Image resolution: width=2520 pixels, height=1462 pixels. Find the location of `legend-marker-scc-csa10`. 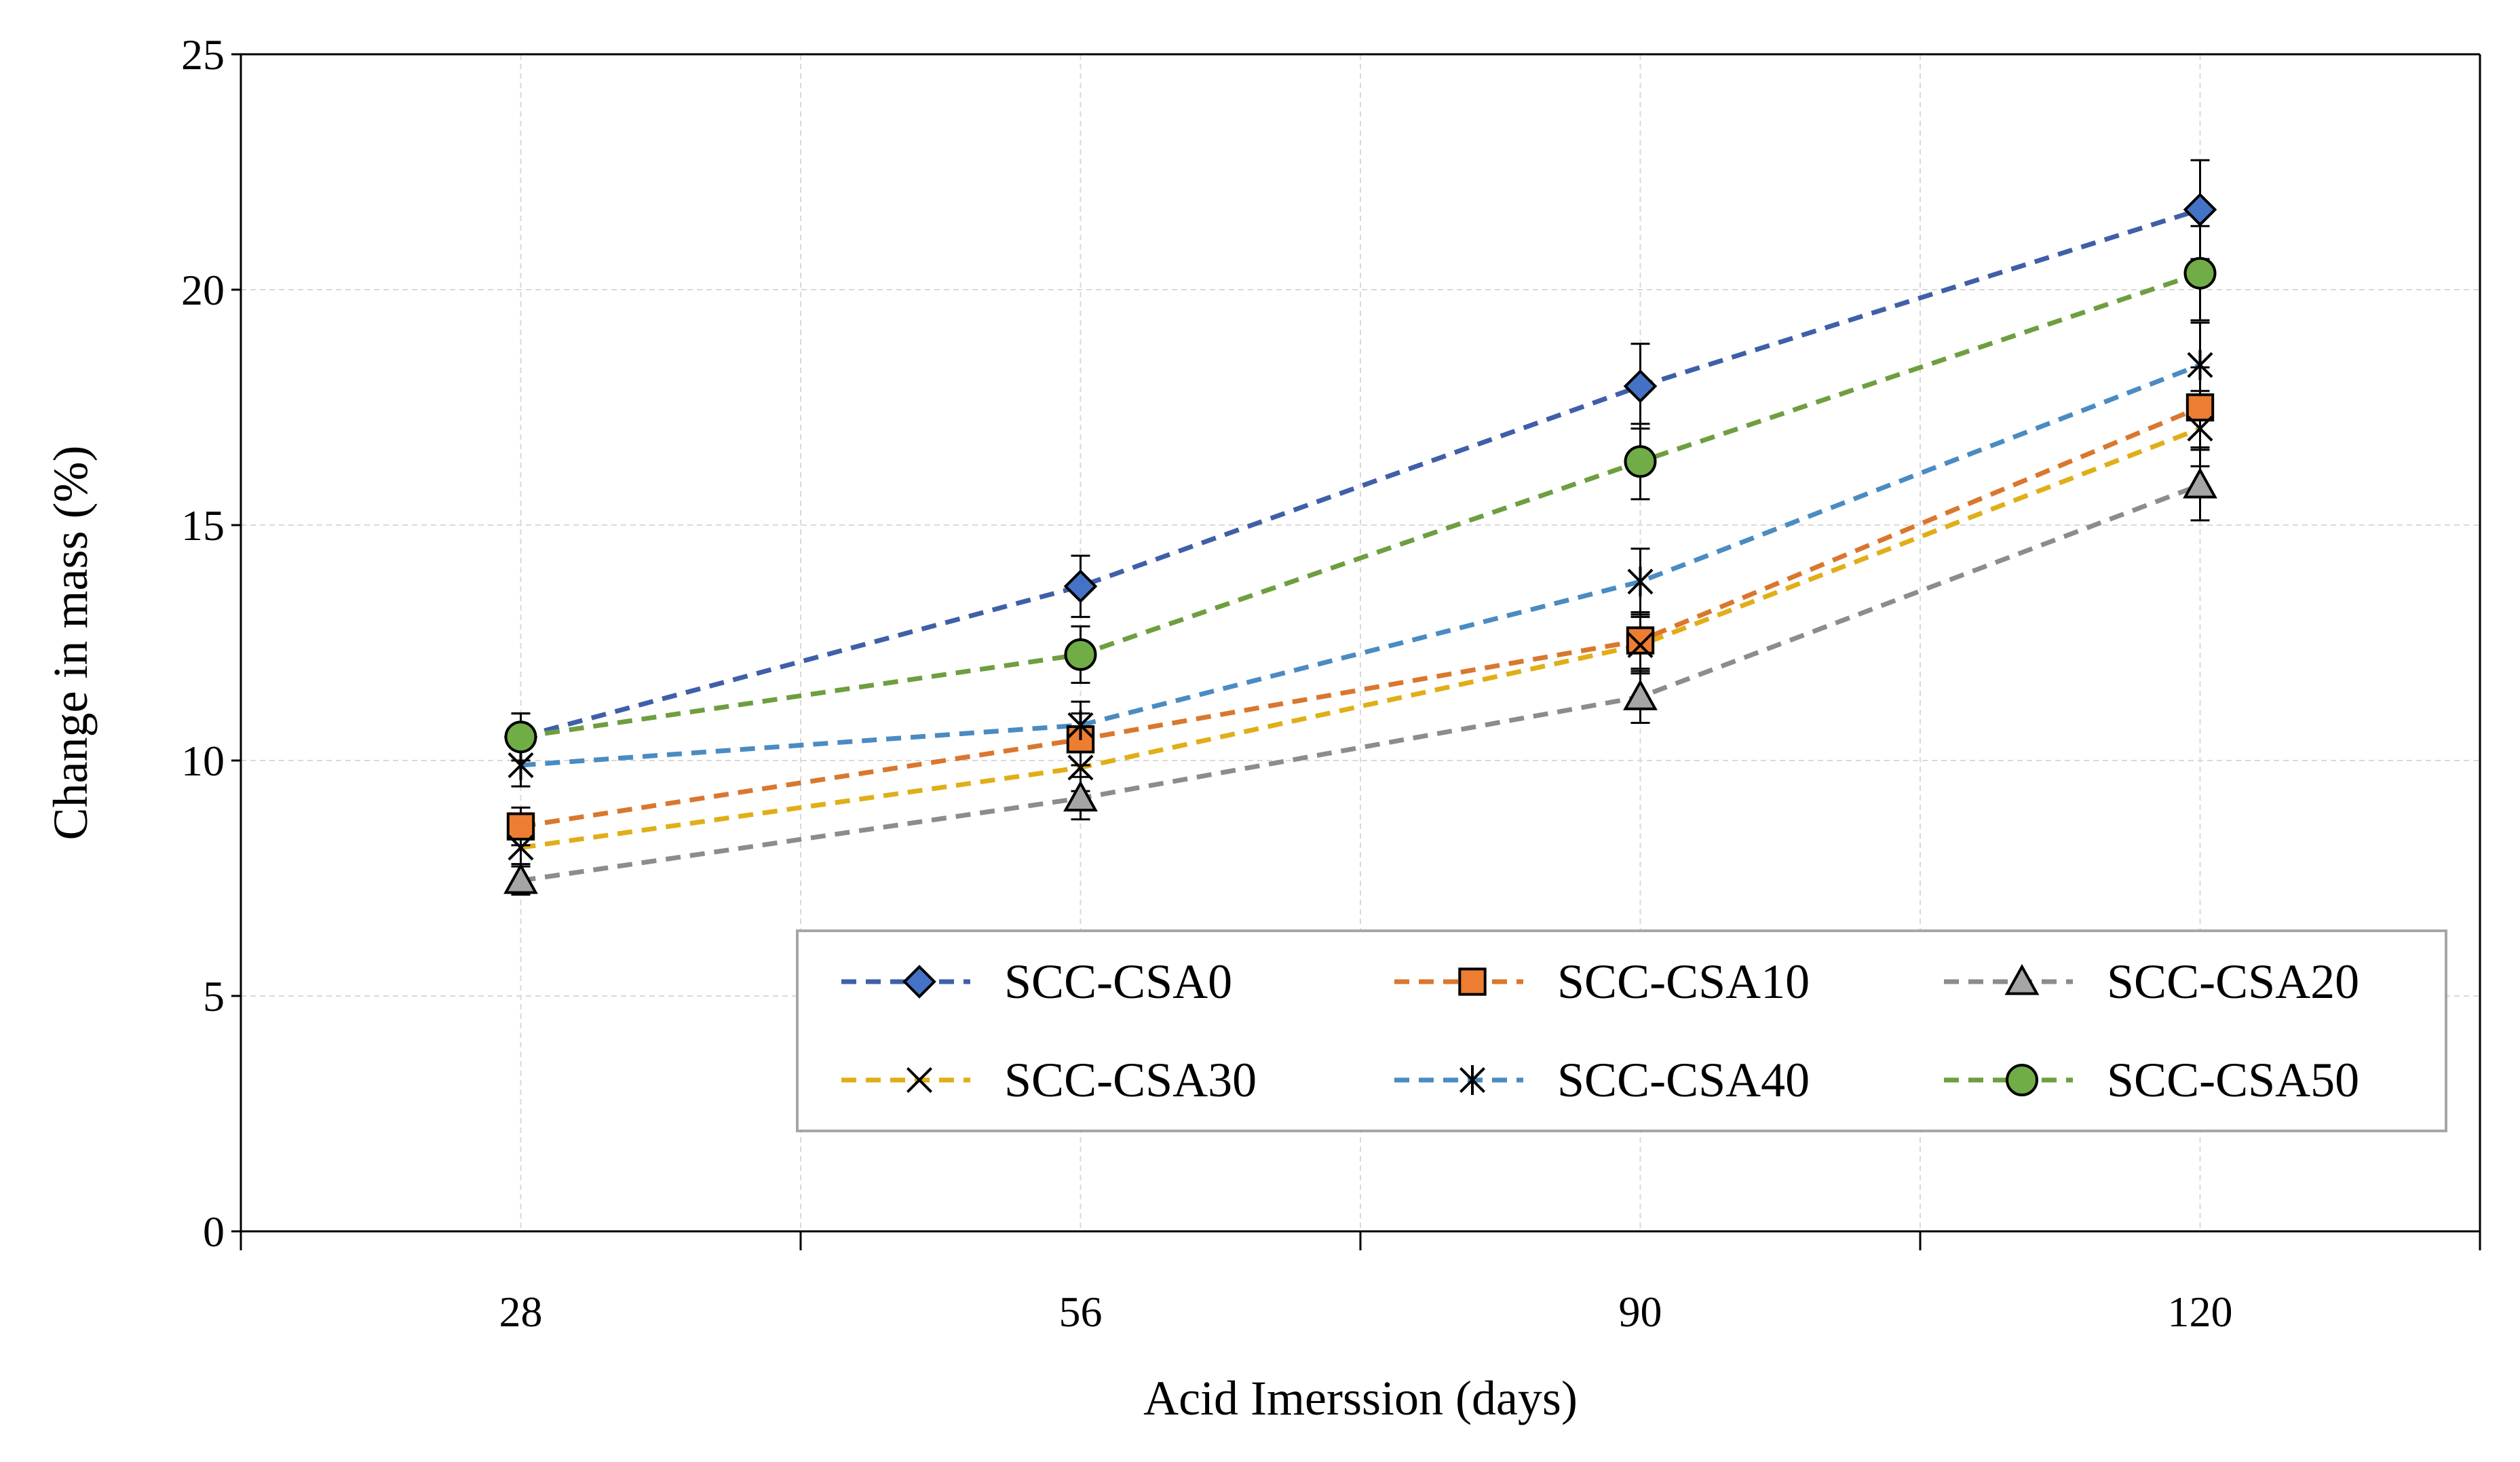

legend-marker-scc-csa10 is located at coordinates (1472, 982).